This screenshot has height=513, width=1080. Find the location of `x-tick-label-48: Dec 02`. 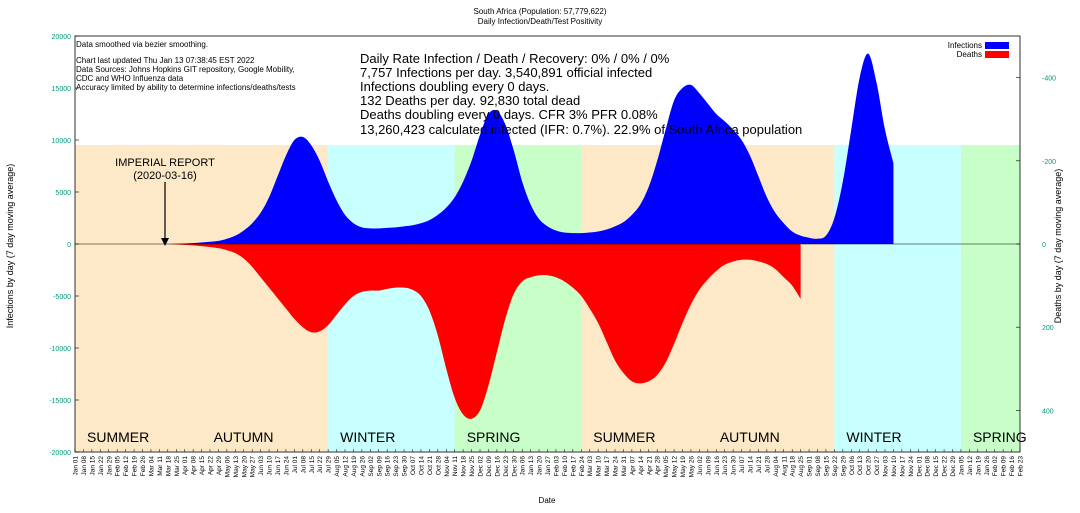

x-tick-label-48: Dec 02 is located at coordinates (481, 466).